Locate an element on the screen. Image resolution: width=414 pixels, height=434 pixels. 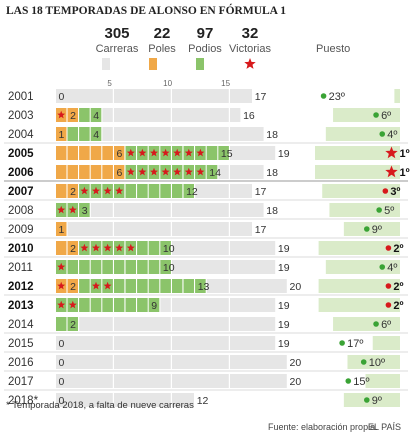
chart-title: LAS 18 TEMPORADAS DE ALONSO EN FÓRMULA 1 is located at coordinates (146, 10).